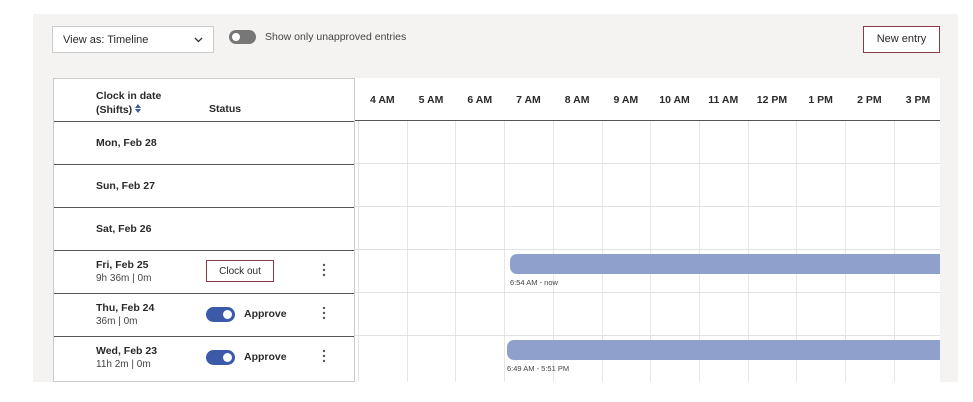  What do you see at coordinates (431, 100) in the screenshot?
I see `hour-label: 5 AM` at bounding box center [431, 100].